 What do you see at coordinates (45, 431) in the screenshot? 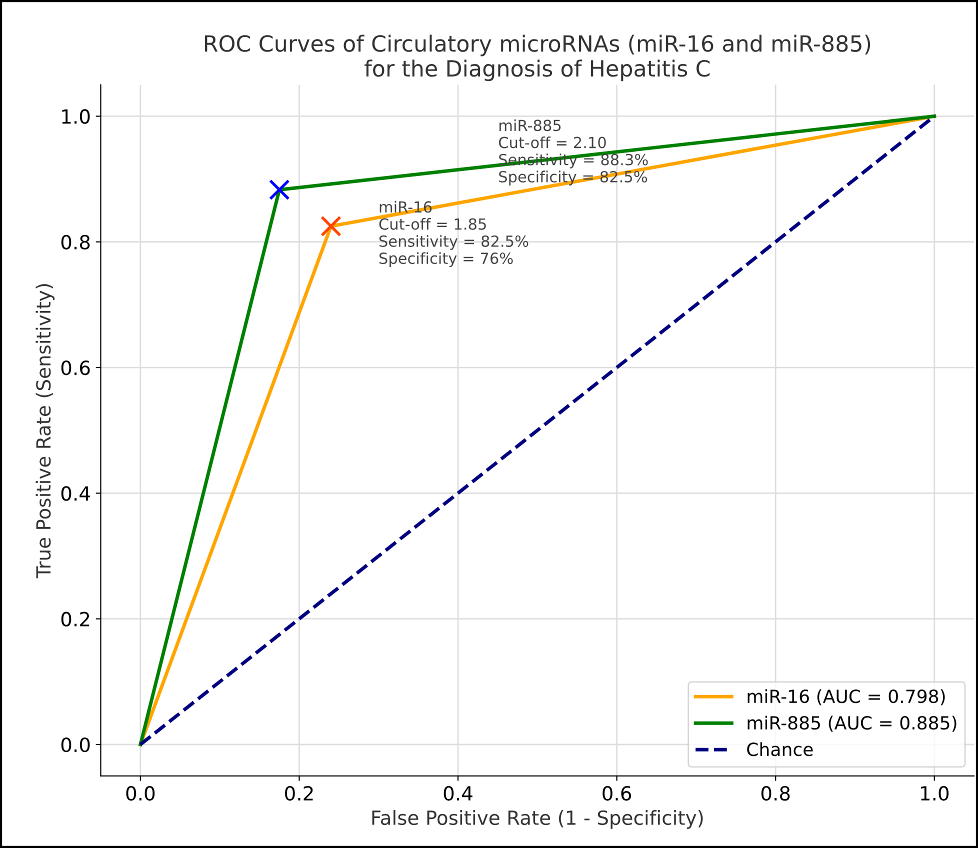
I see `y-axis-title: True Positive Rate (Sensitivity)` at bounding box center [45, 431].